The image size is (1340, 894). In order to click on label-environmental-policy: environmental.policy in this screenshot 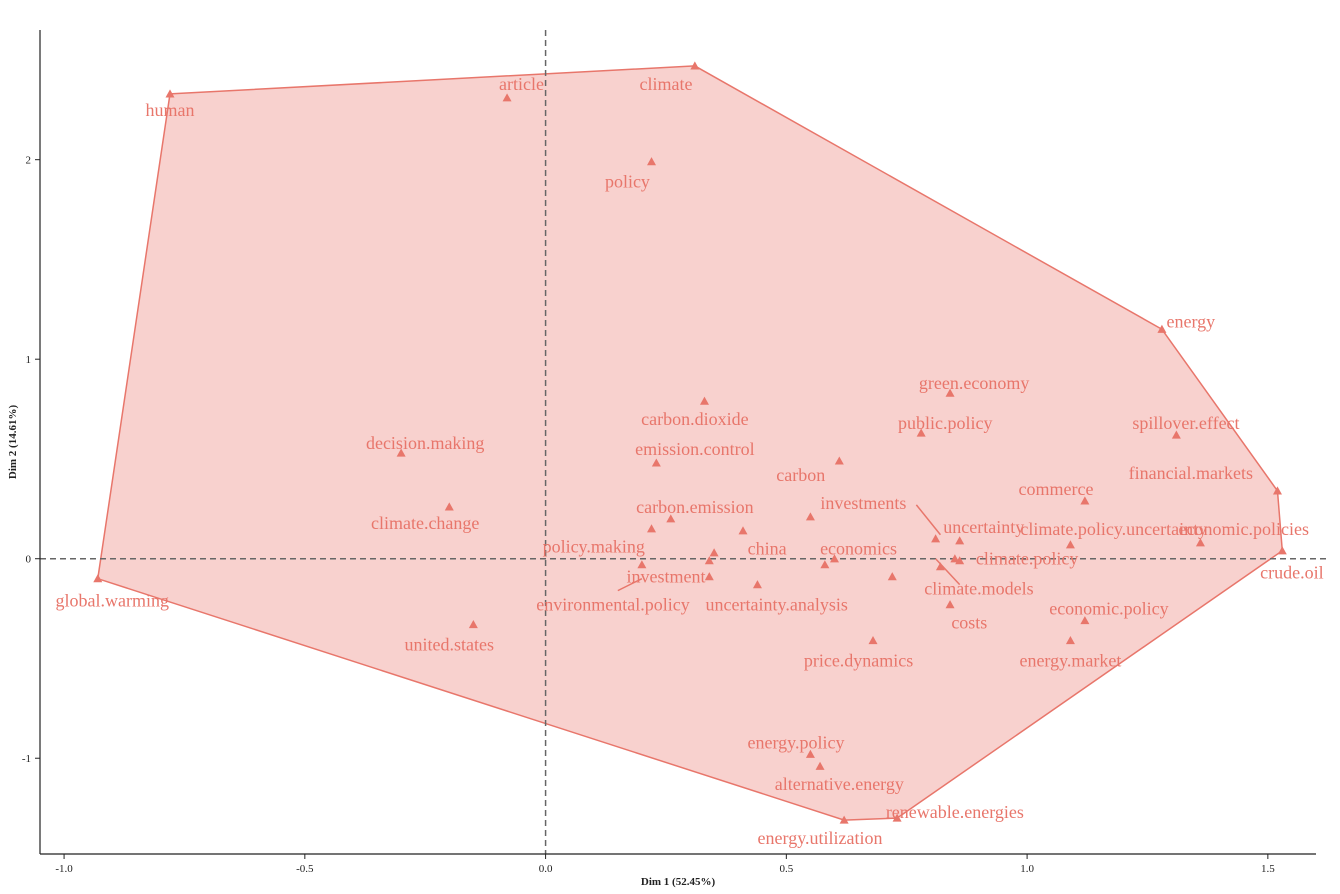, I will do `click(612, 605)`.